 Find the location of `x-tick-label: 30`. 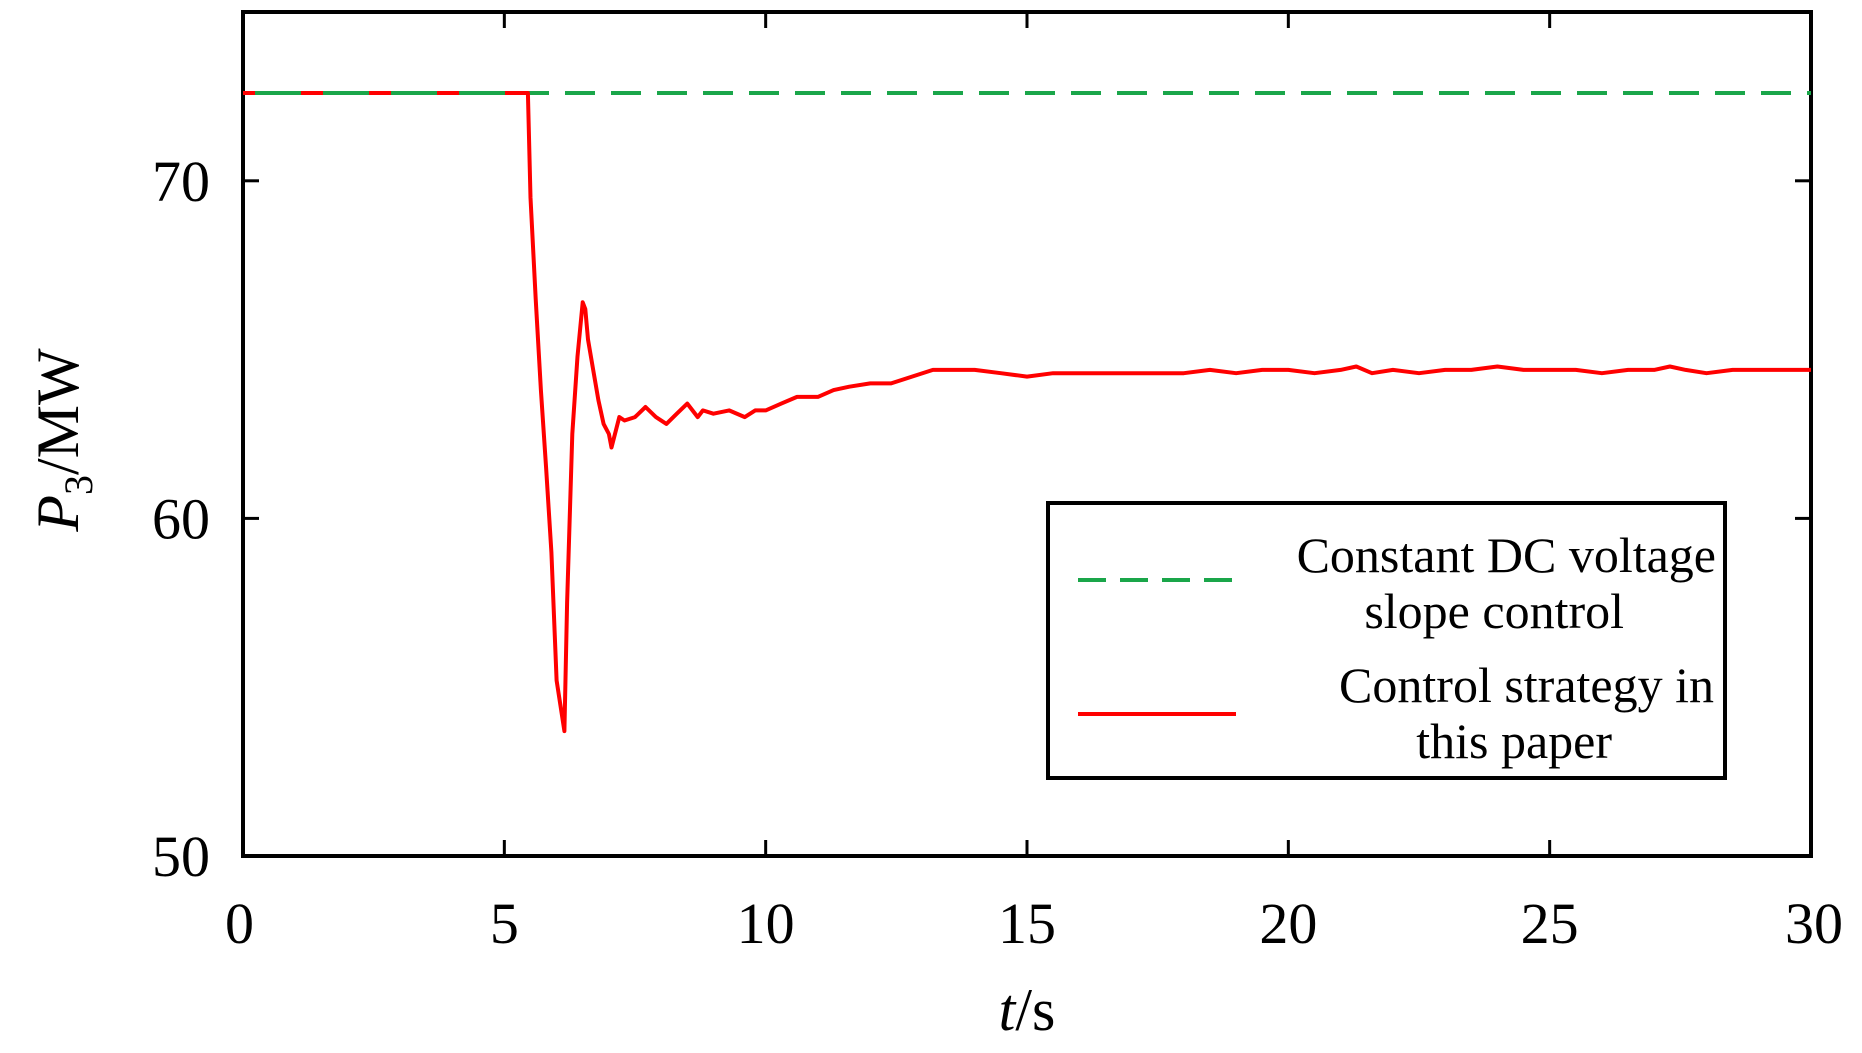

x-tick-label: 30 is located at coordinates (1814, 923).